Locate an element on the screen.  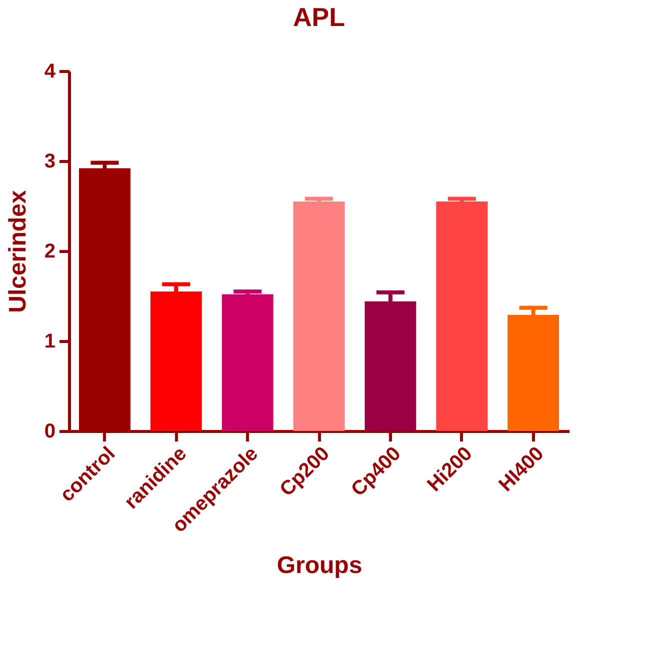
y-axis-title: Ulcerindex is located at coordinates (18, 251).